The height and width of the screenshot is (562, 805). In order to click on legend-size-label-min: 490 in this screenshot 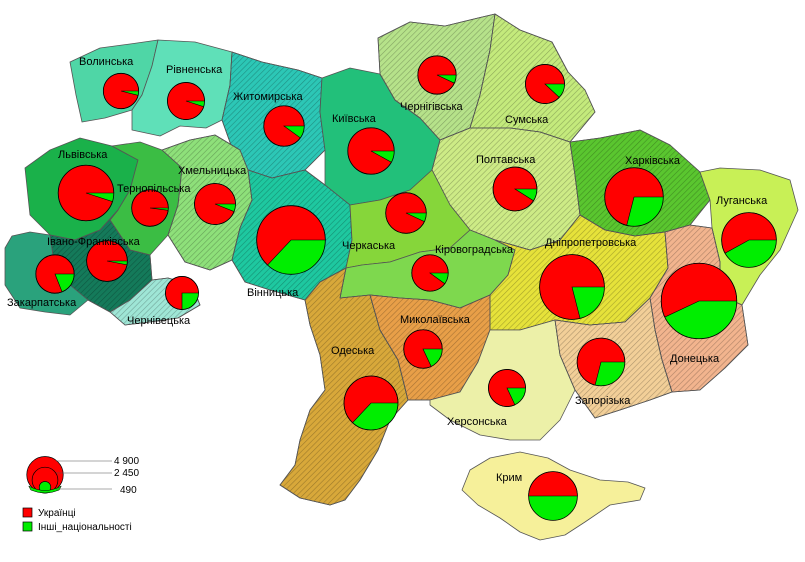, I will do `click(128, 490)`.